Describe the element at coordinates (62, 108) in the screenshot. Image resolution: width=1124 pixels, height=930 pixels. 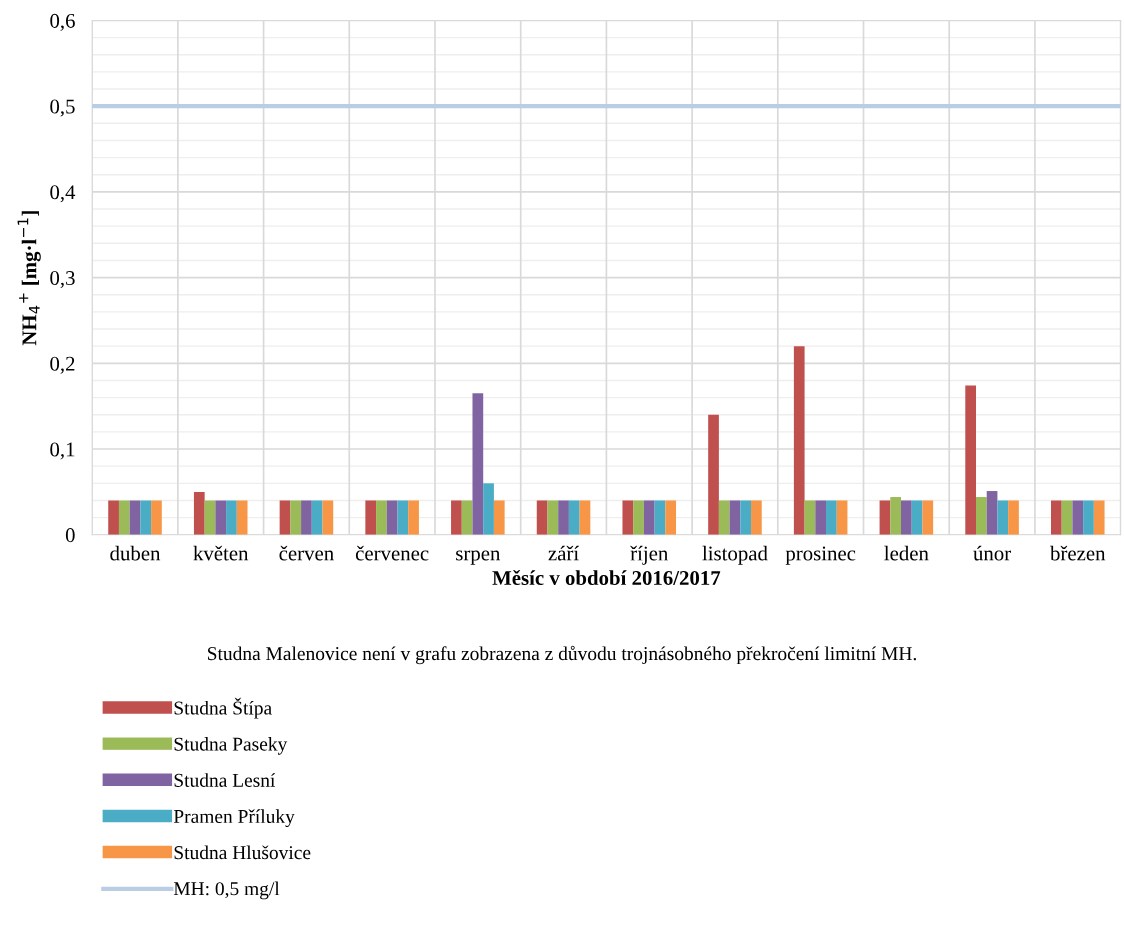
I see `y-tick-label: 0,5` at that location.